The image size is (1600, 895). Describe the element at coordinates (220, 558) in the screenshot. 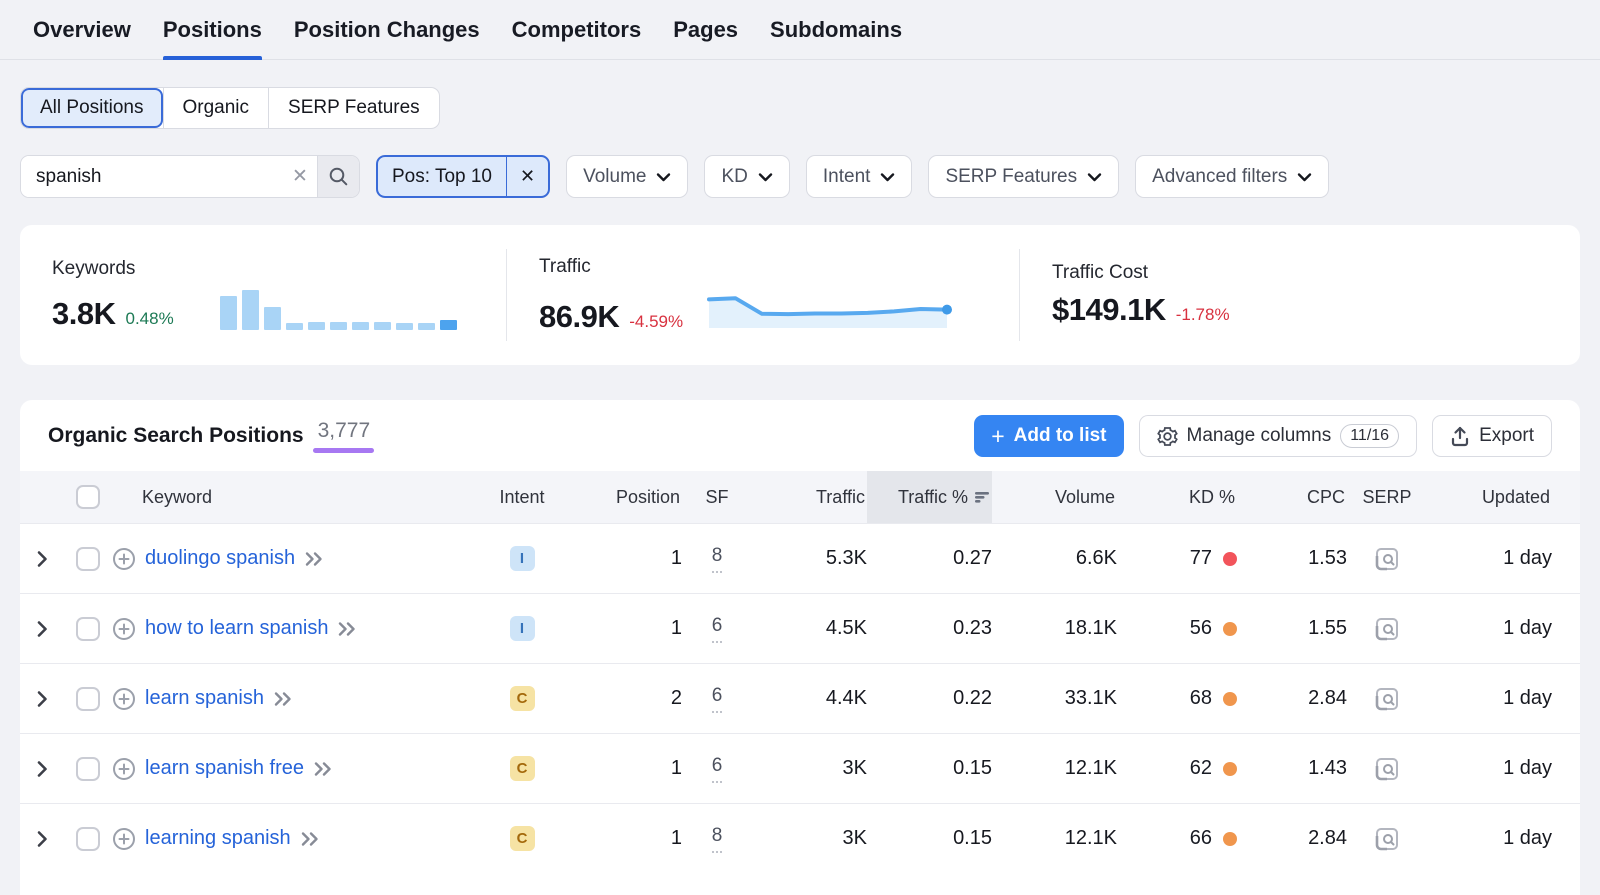

I see `keyword-link: duolingo spanish` at that location.